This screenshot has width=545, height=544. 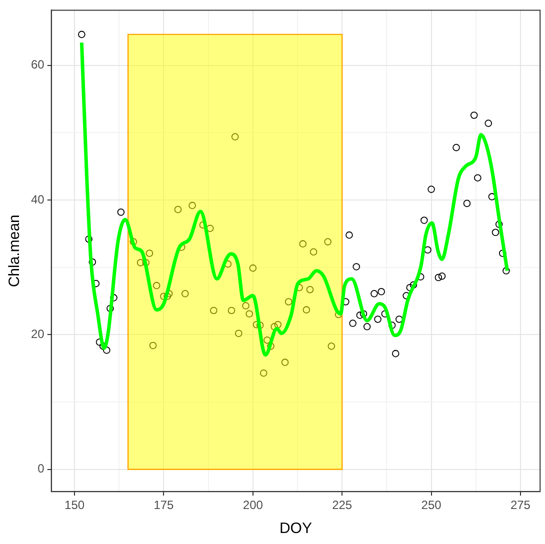 I want to click on x-tick-label: 150, so click(x=74, y=505).